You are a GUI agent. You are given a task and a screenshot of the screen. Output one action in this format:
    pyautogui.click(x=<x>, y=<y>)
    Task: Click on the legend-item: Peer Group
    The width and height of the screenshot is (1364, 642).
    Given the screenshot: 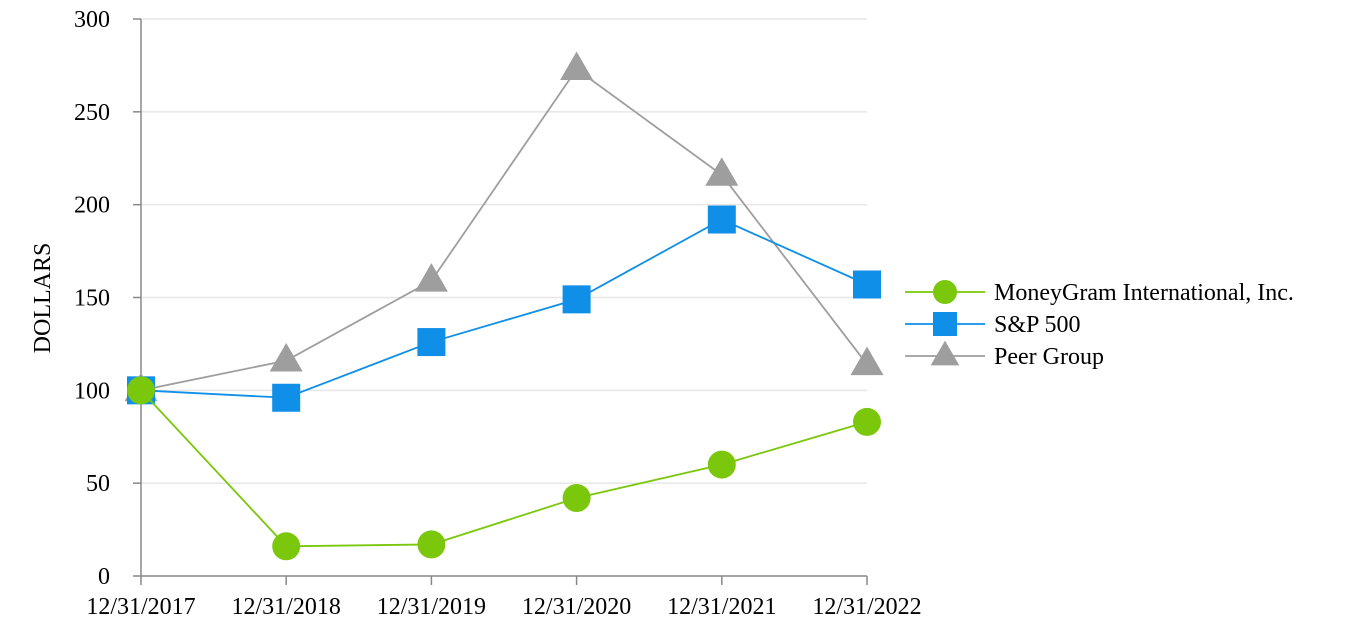 What is the action you would take?
    pyautogui.click(x=1004, y=355)
    